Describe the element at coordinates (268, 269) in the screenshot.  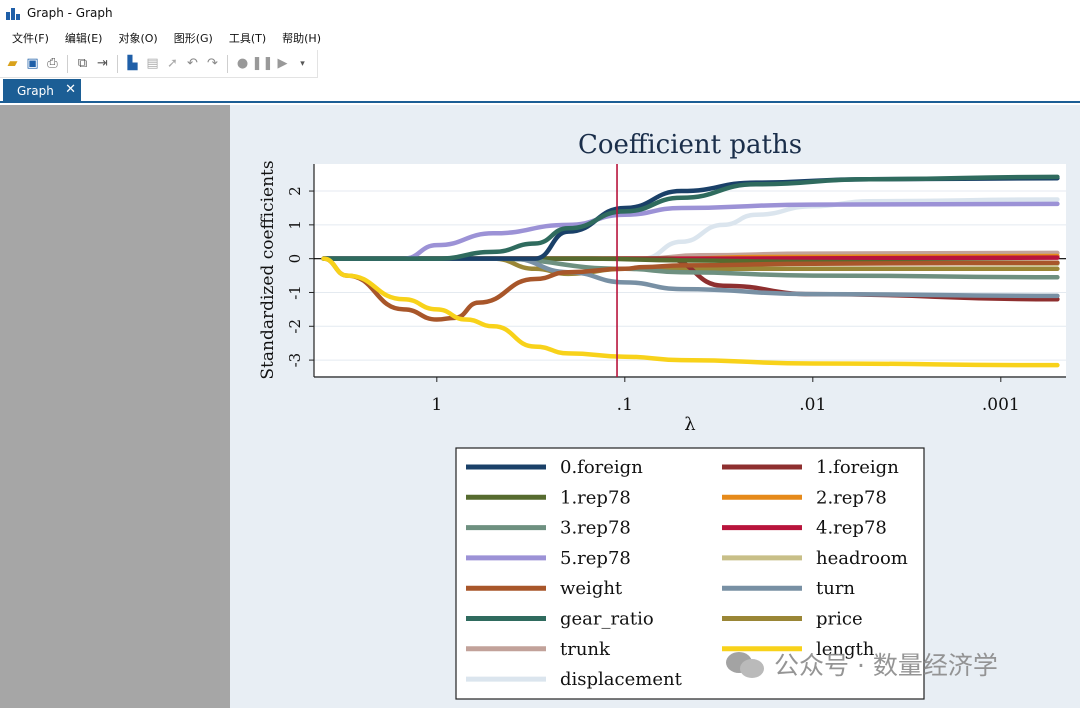
I see `y-axis-label: Standardized coefficients` at that location.